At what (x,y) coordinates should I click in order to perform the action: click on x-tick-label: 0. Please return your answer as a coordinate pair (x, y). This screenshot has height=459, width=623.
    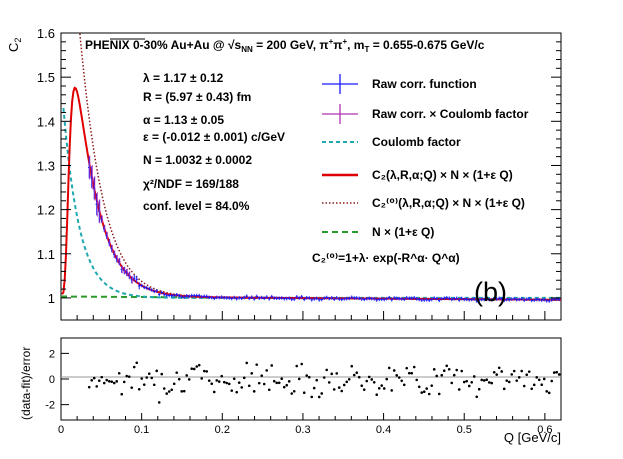
    Looking at the image, I should click on (61, 430).